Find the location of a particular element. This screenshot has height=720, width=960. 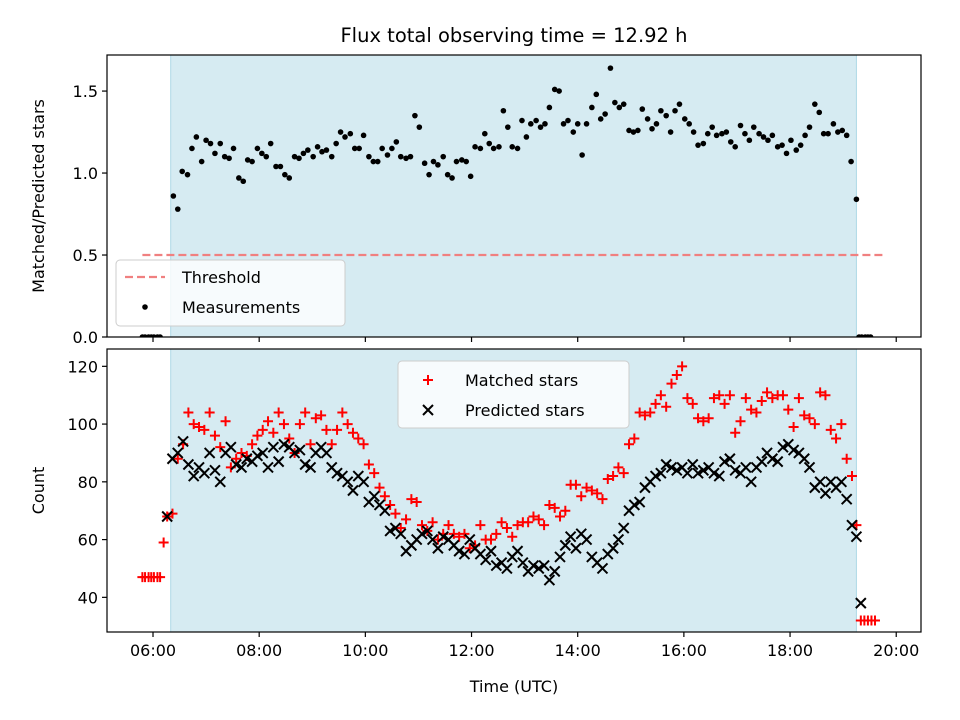

y-tick-label: 100 is located at coordinates (82, 424).